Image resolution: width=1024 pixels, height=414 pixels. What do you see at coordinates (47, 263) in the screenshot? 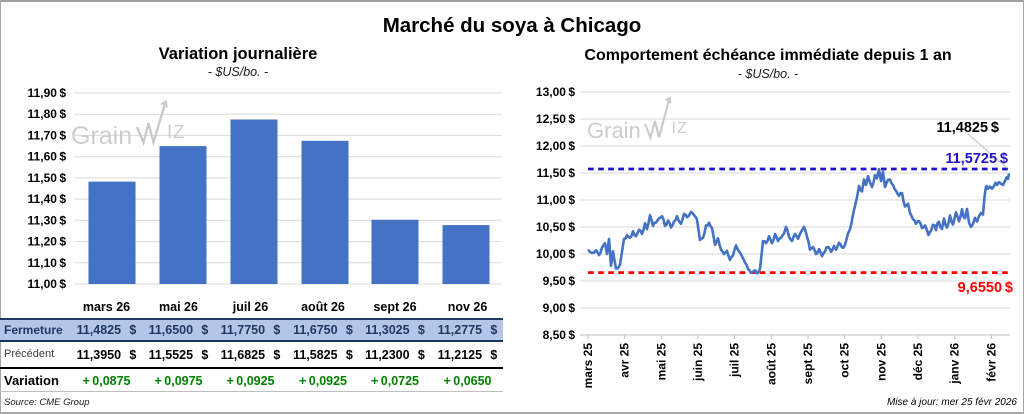
I see `svg-text: 11,10 $` at bounding box center [47, 263].